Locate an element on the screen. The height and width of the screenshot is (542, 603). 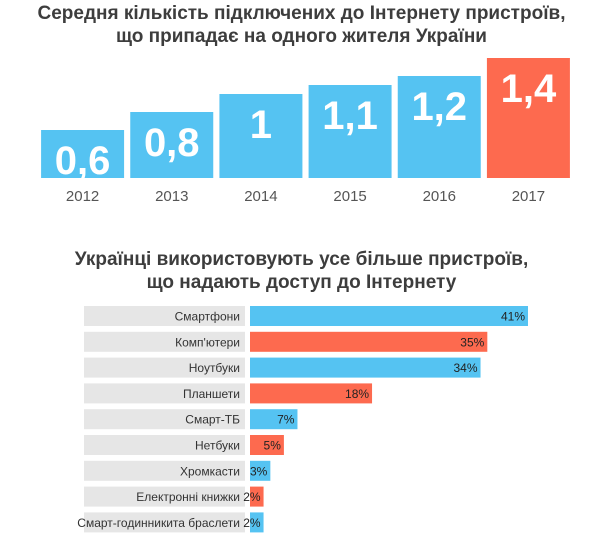
year-bar-value-label: 1,1 is located at coordinates (350, 116).